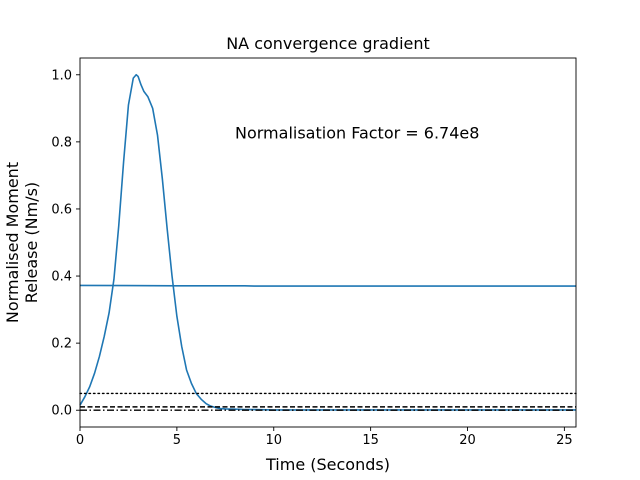 Image resolution: width=640 pixels, height=480 pixels. Describe the element at coordinates (61, 277) in the screenshot. I see `y-tick-label: 0.4` at that location.